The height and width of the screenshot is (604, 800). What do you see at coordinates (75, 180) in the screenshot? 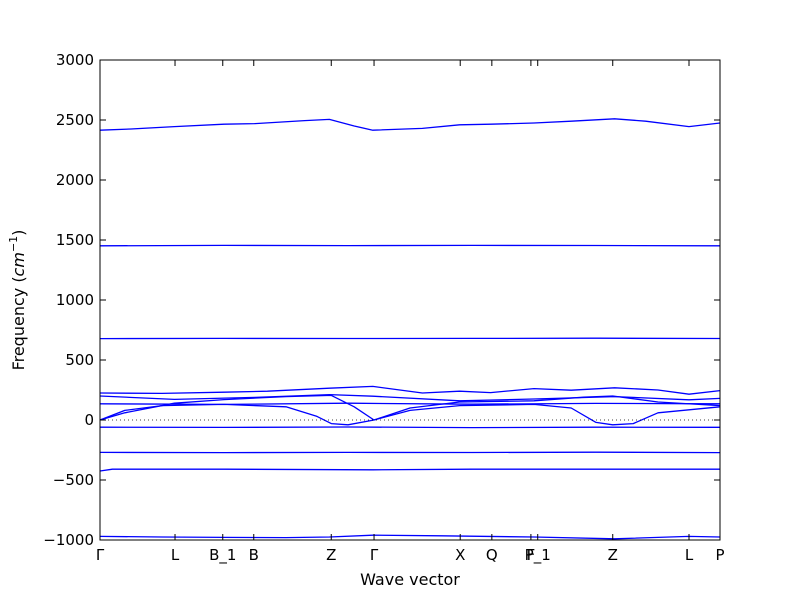
I see `y-tick-label: 2000` at bounding box center [75, 180].